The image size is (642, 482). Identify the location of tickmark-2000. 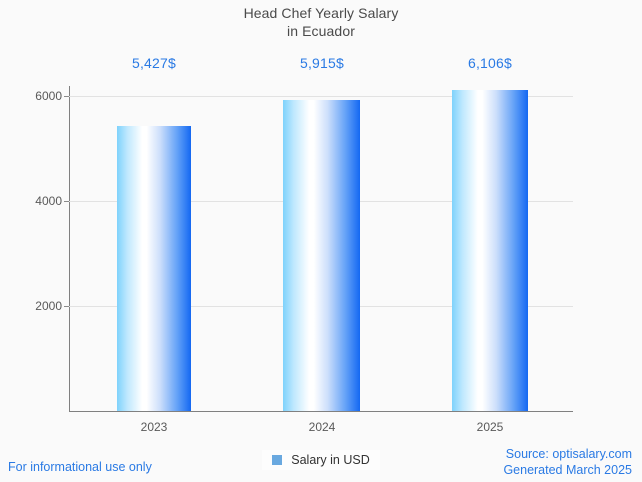
(66, 306).